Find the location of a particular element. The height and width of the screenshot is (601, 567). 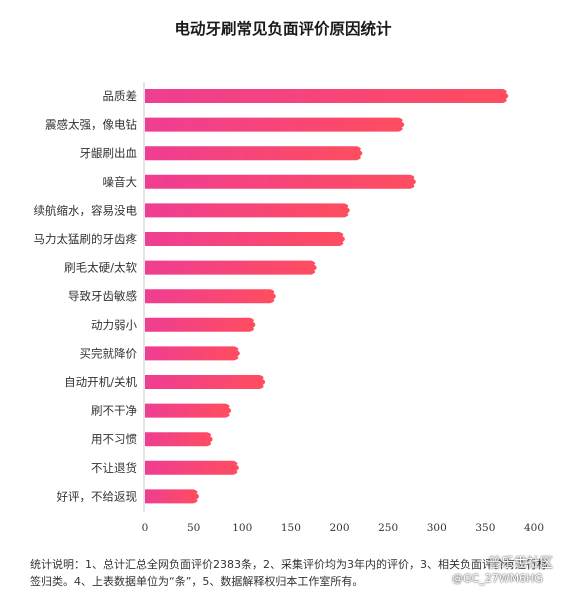

x-tick-label: 350 is located at coordinates (485, 528).